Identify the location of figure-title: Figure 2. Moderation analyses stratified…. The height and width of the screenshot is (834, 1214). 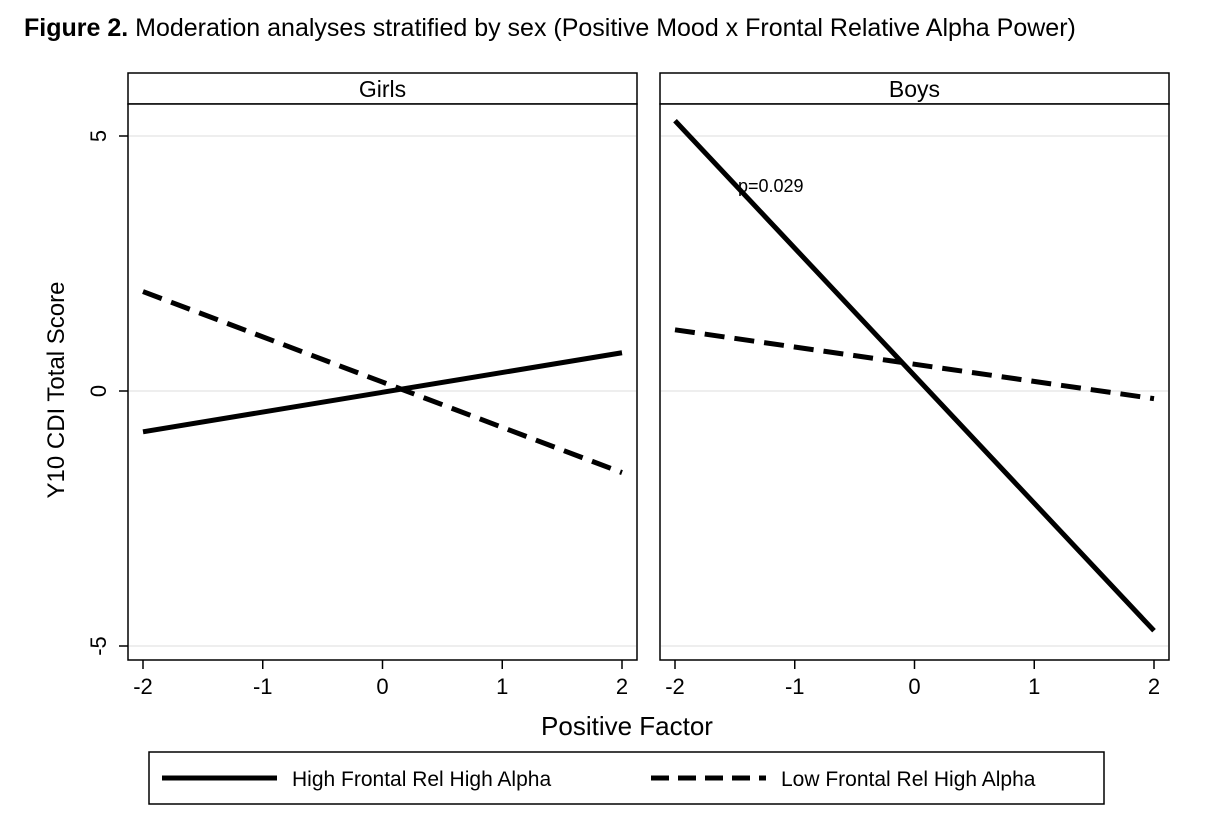
(550, 28).